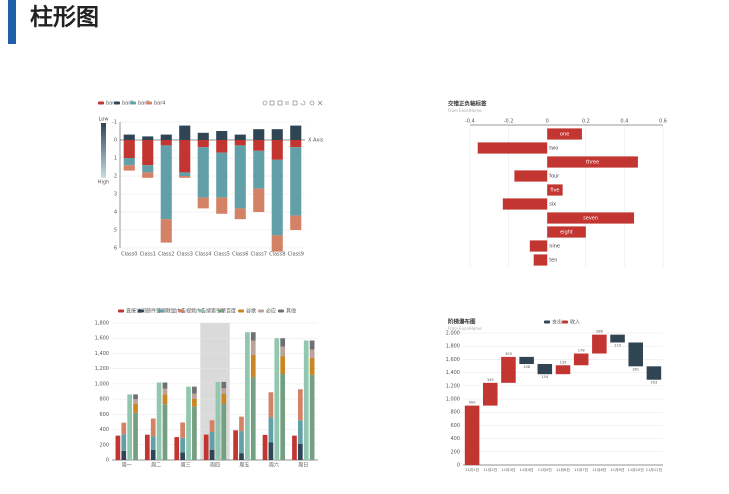  Describe the element at coordinates (654, 469) in the screenshot. I see `x-tick-label: 11月11日` at that location.